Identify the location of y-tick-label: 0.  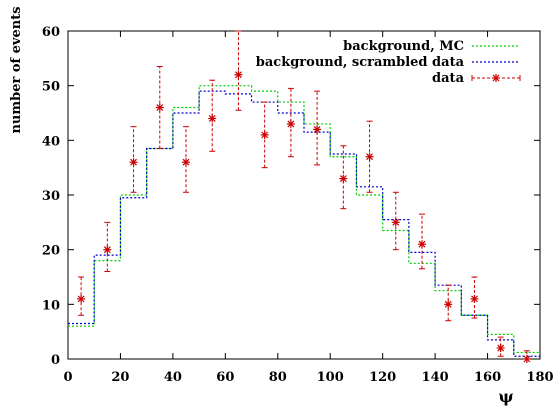
(55, 360).